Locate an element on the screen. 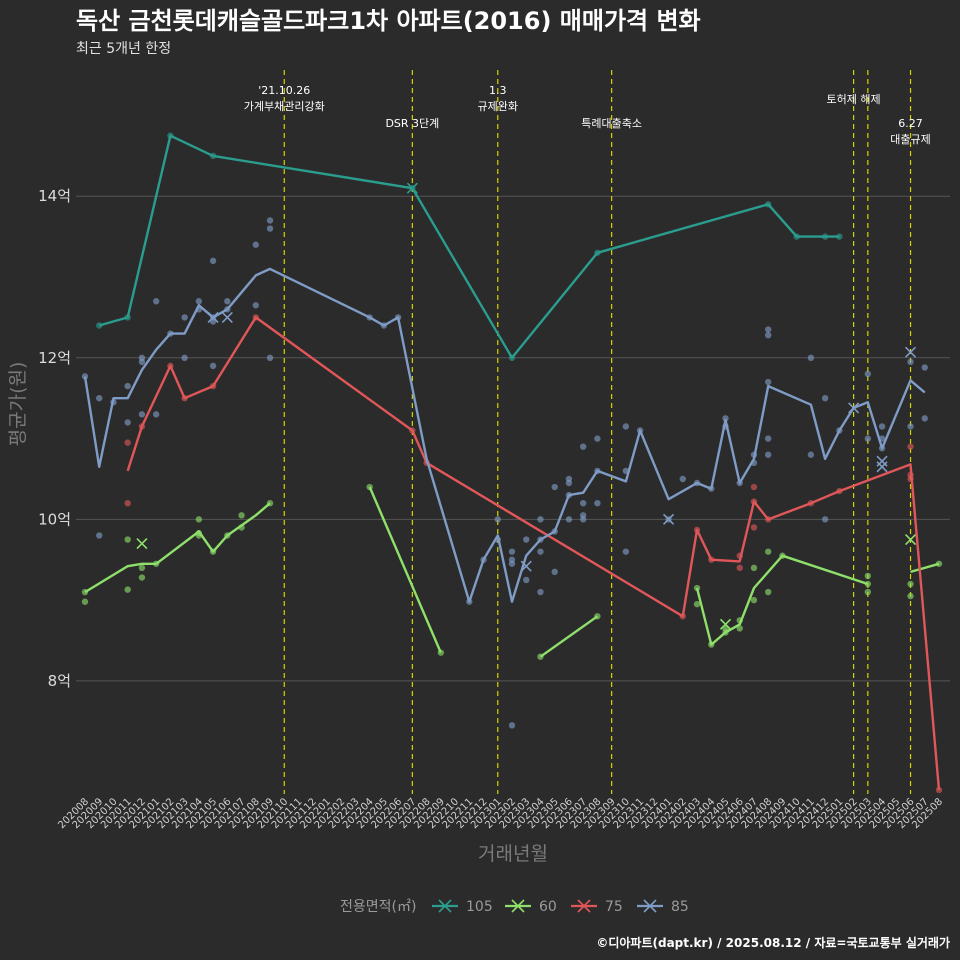 The image size is (960, 960). chart-title: 독산 금천롯데캐슬골드파크1차 아파트(2016) 매매가격 변화 is located at coordinates (388, 21).